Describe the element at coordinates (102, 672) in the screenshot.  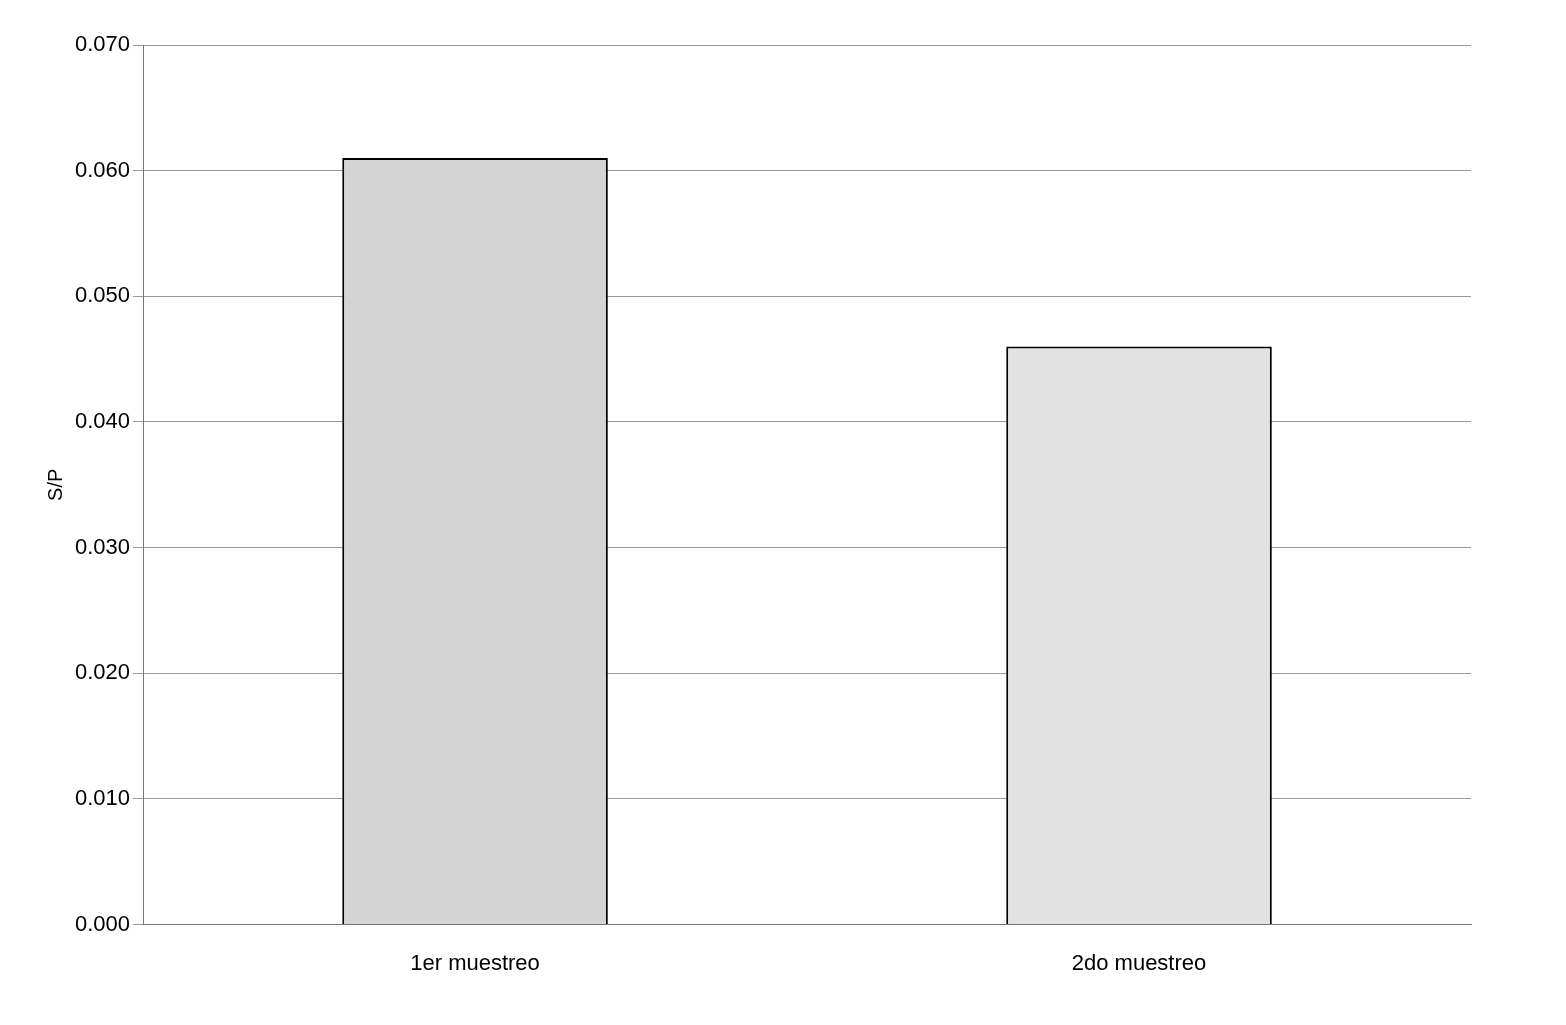
I see `y-tick-label: 0.020` at that location.